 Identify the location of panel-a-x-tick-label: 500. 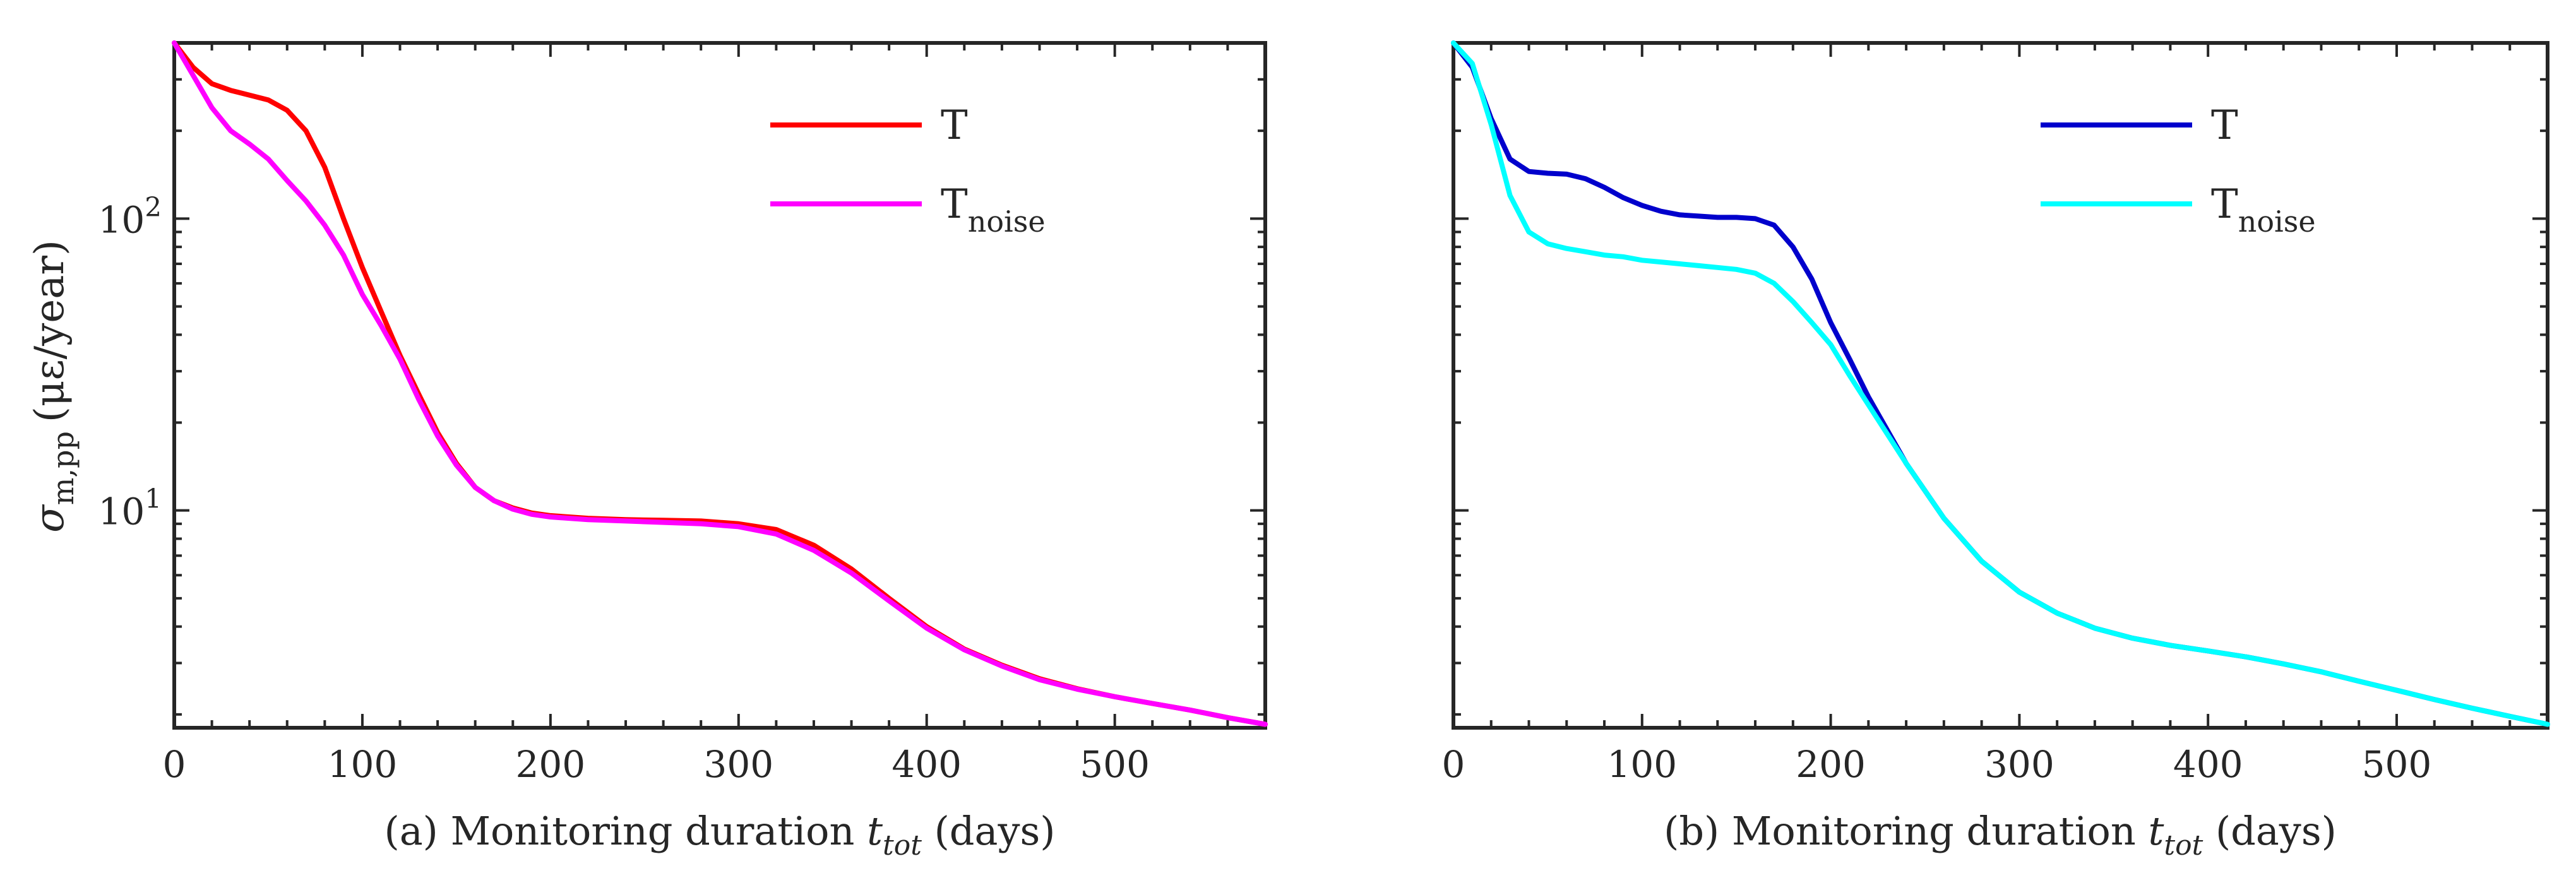
(1115, 764).